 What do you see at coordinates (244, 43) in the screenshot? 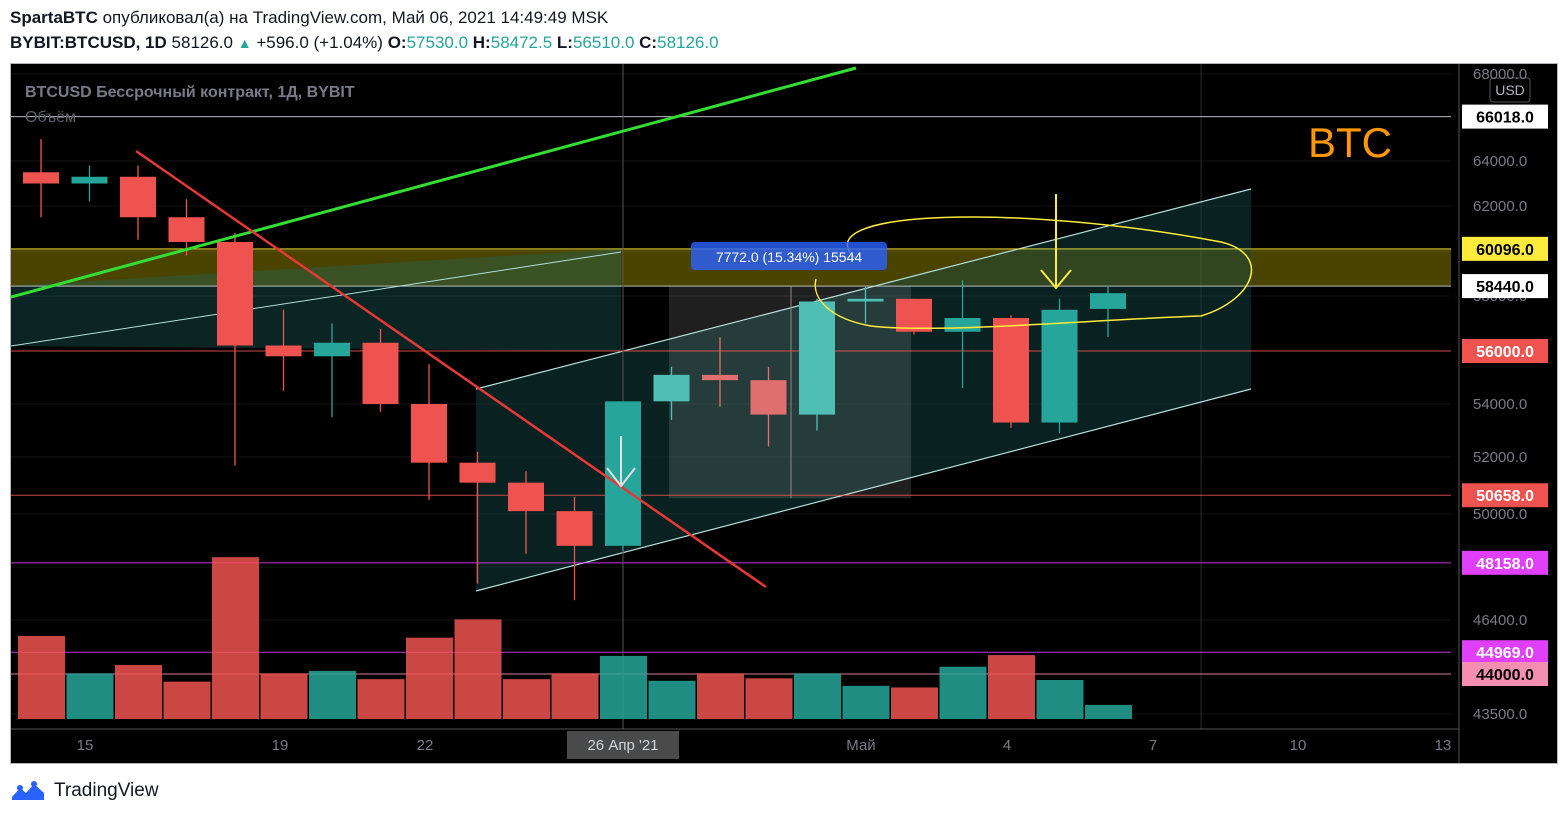
I see `up-triangle-icon: ▲` at bounding box center [244, 43].